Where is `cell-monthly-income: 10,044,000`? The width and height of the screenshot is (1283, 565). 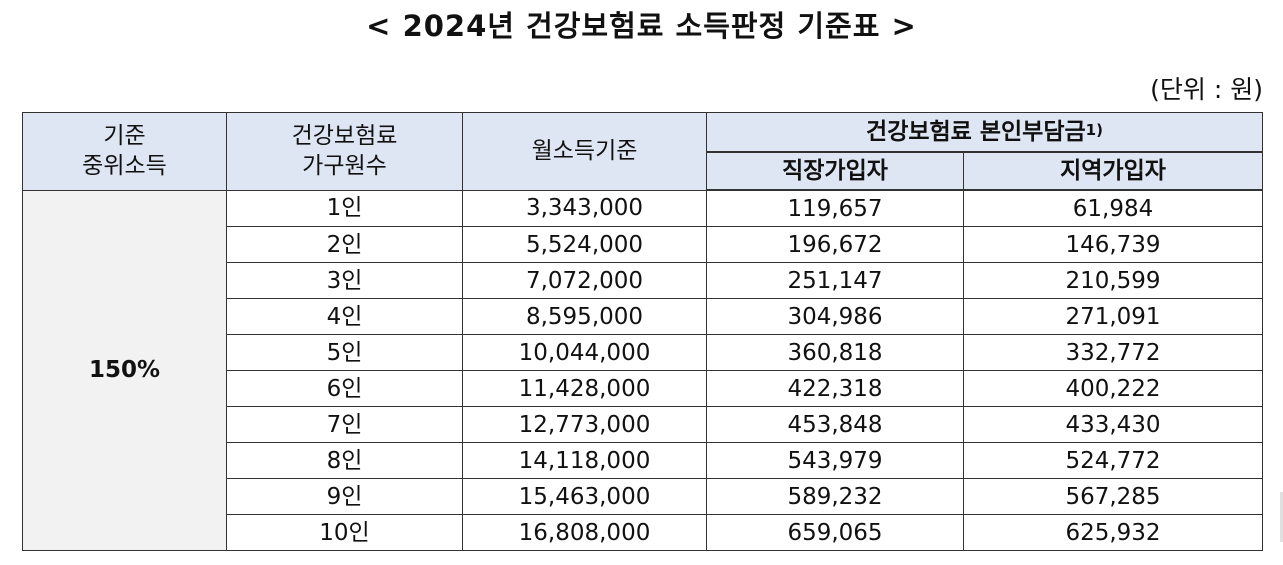 cell-monthly-income: 10,044,000 is located at coordinates (584, 352).